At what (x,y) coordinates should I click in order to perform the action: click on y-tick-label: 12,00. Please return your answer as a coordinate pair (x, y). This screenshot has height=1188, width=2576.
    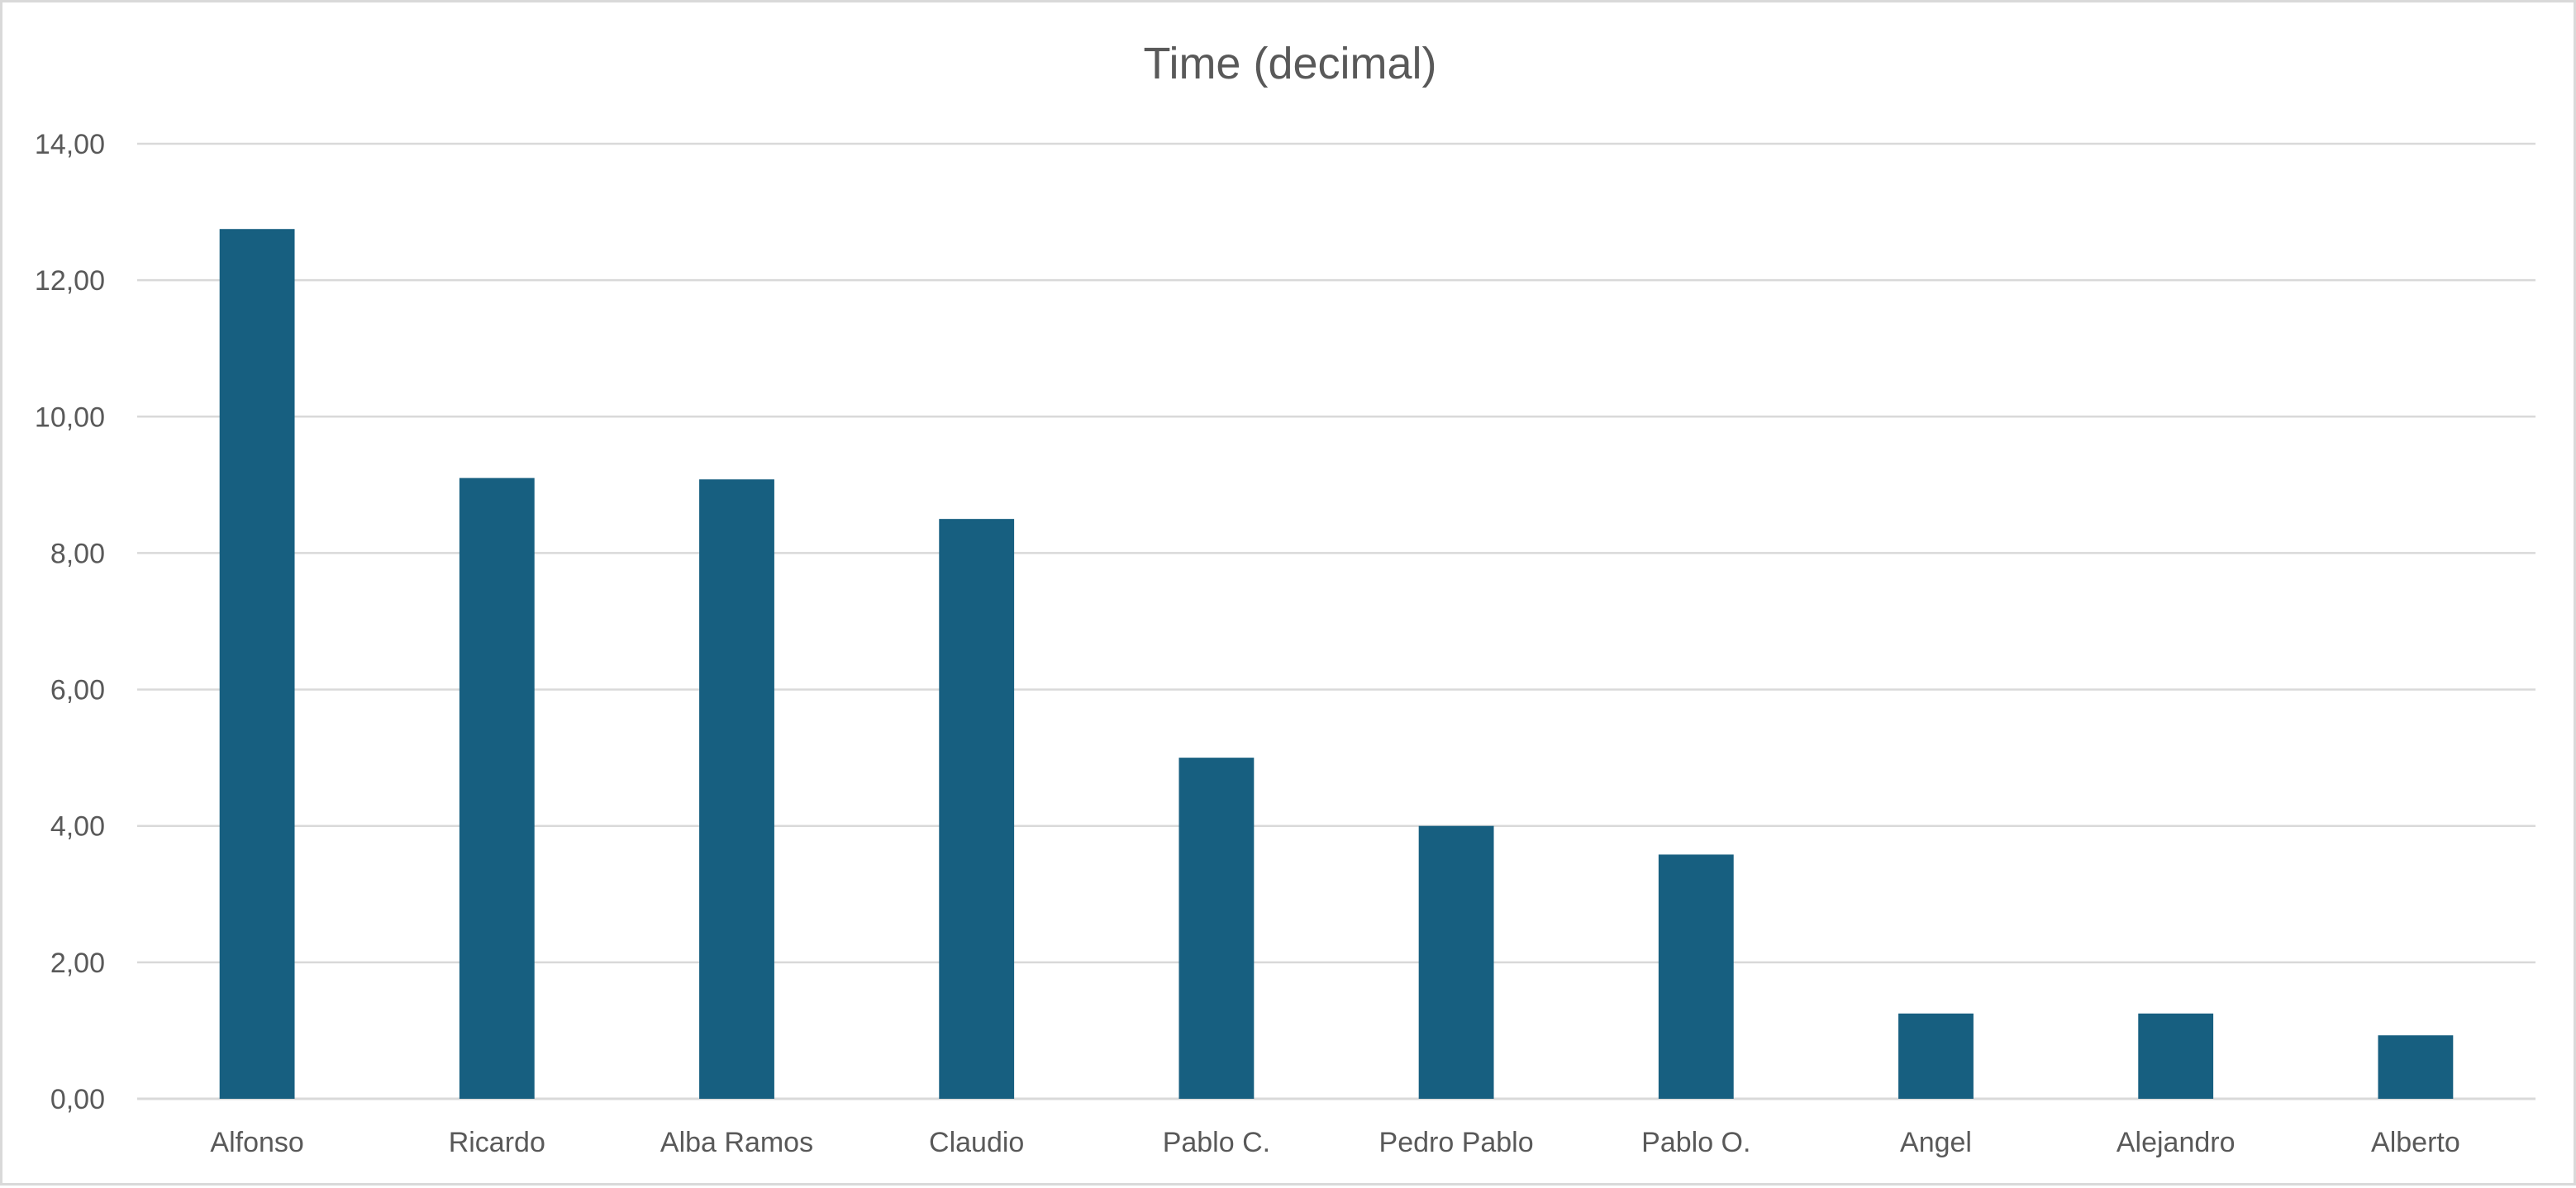
    Looking at the image, I should click on (70, 281).